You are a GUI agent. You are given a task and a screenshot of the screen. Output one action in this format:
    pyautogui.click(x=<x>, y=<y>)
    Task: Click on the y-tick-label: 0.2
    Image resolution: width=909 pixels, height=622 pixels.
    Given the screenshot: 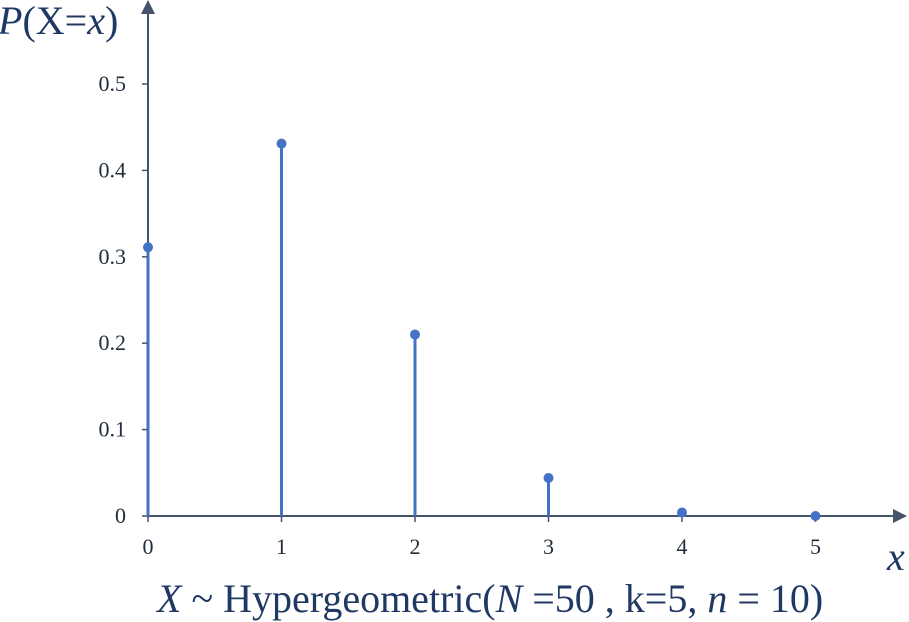 What is the action you would take?
    pyautogui.click(x=113, y=342)
    